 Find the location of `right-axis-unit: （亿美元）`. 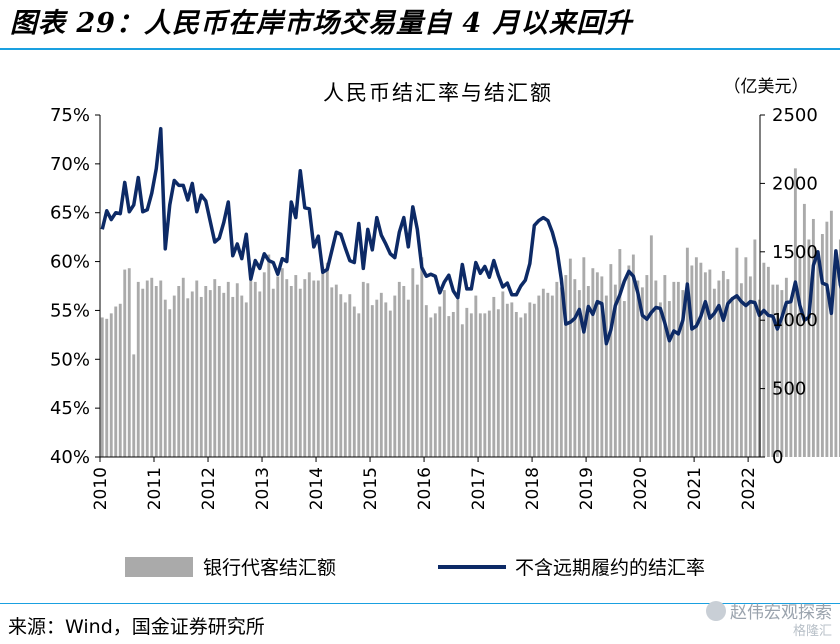

right-axis-unit: （亿美元） is located at coordinates (766, 87).